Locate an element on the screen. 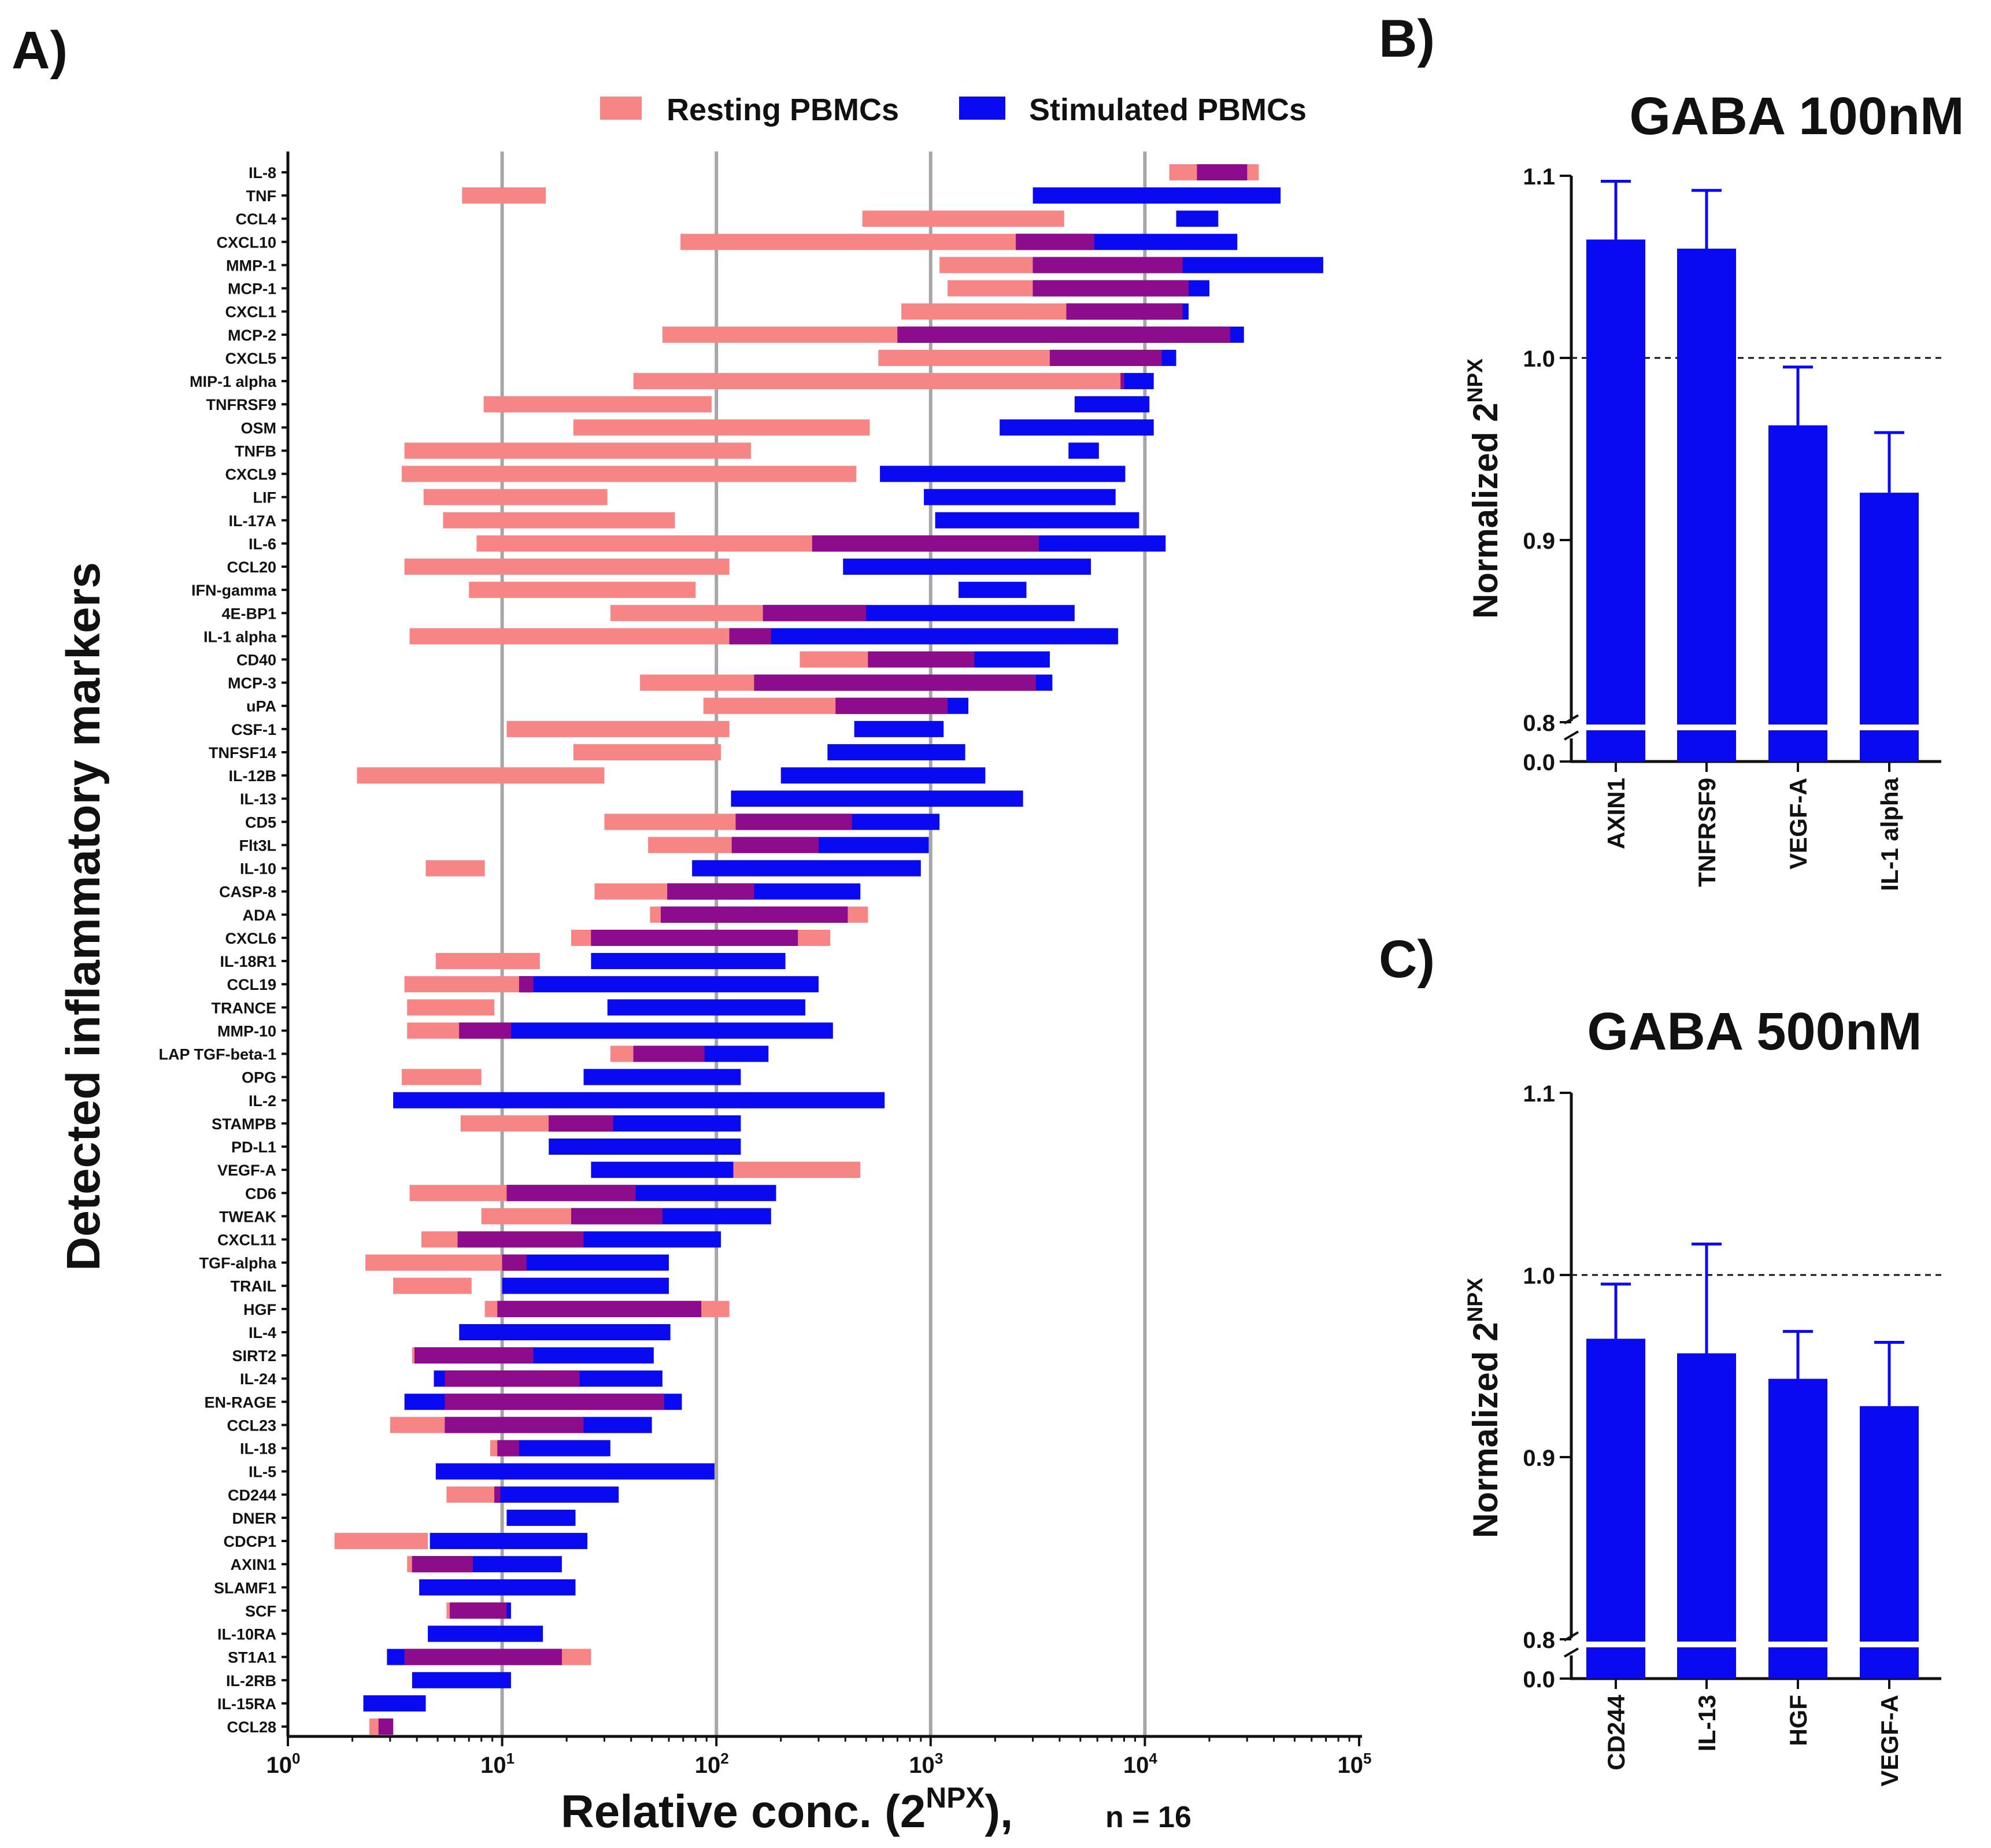 Image resolution: width=1991 pixels, height=1848 pixels. y-axis-title-b-sup: NPX is located at coordinates (1475, 380).